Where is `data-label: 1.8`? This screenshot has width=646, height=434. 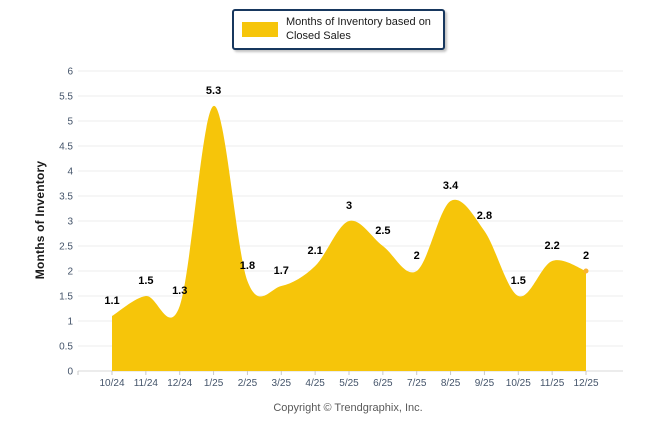 data-label: 1.8 is located at coordinates (247, 266).